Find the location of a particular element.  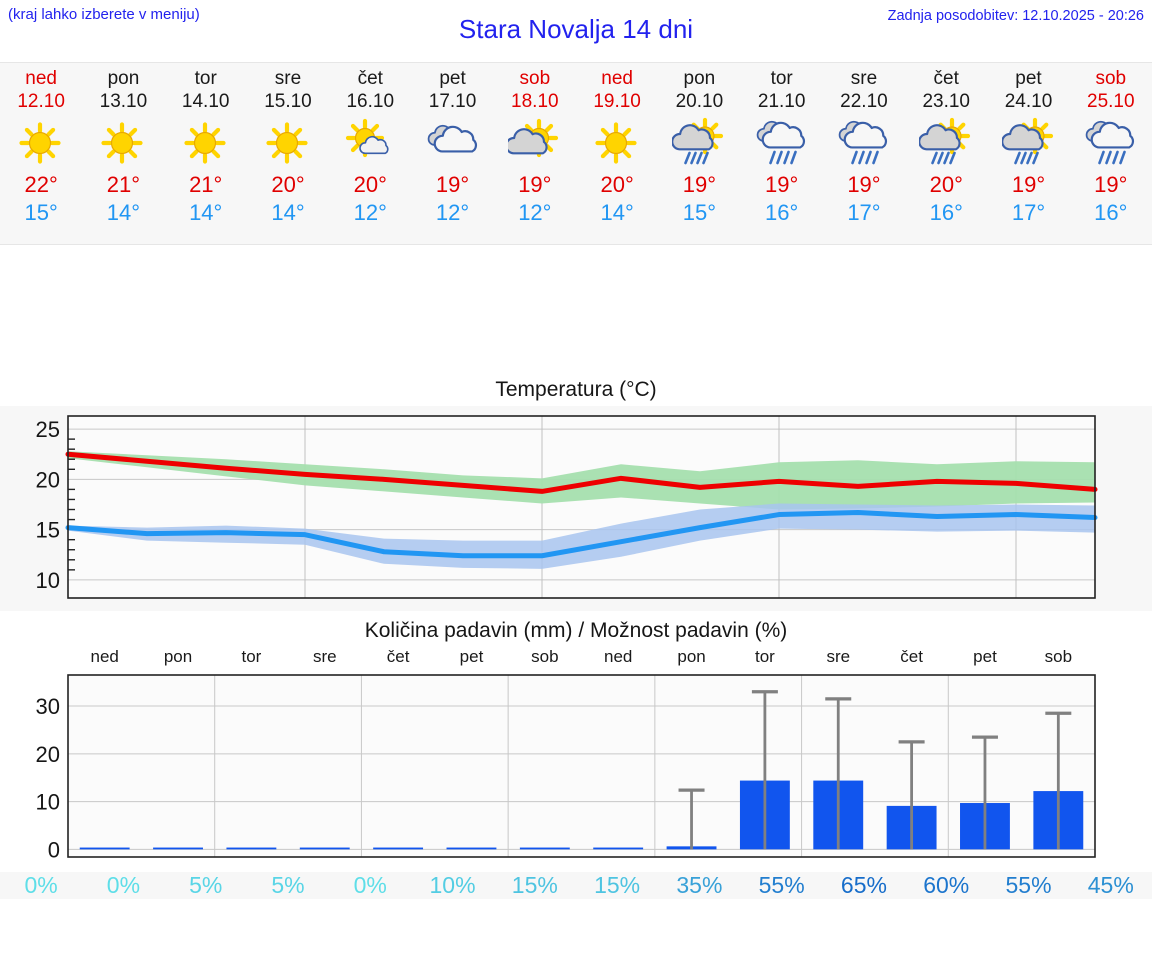

day-name: pet is located at coordinates (452, 78).